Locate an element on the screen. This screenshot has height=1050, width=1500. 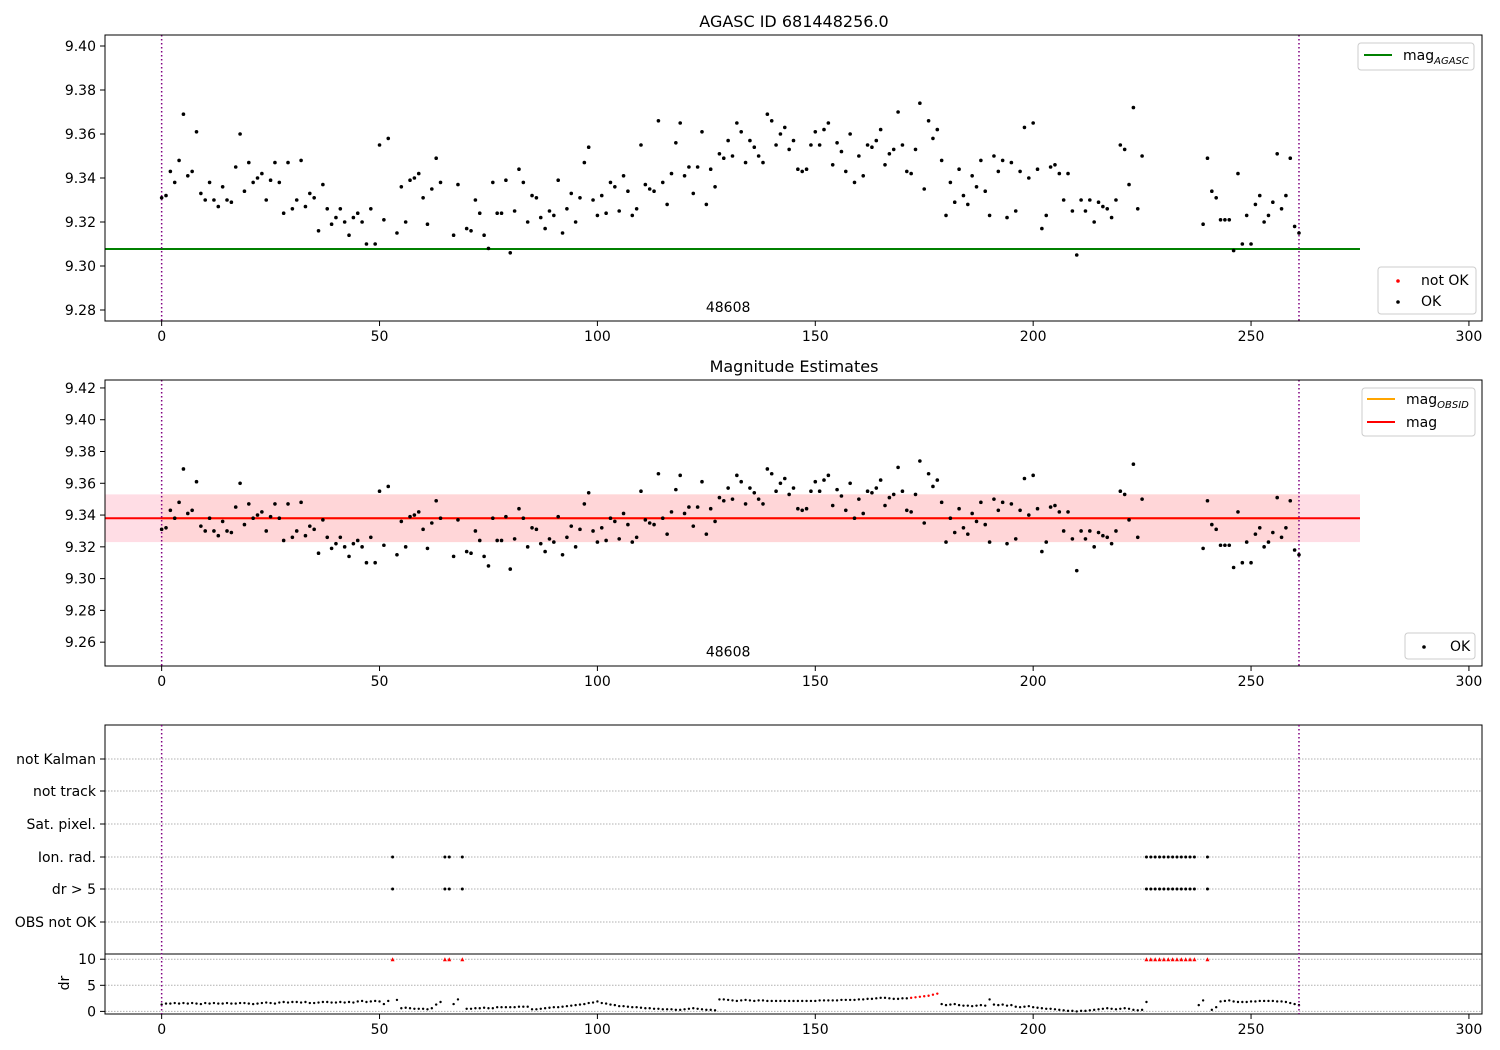
p2-ytick-label: 9.42 is located at coordinates (80, 389).